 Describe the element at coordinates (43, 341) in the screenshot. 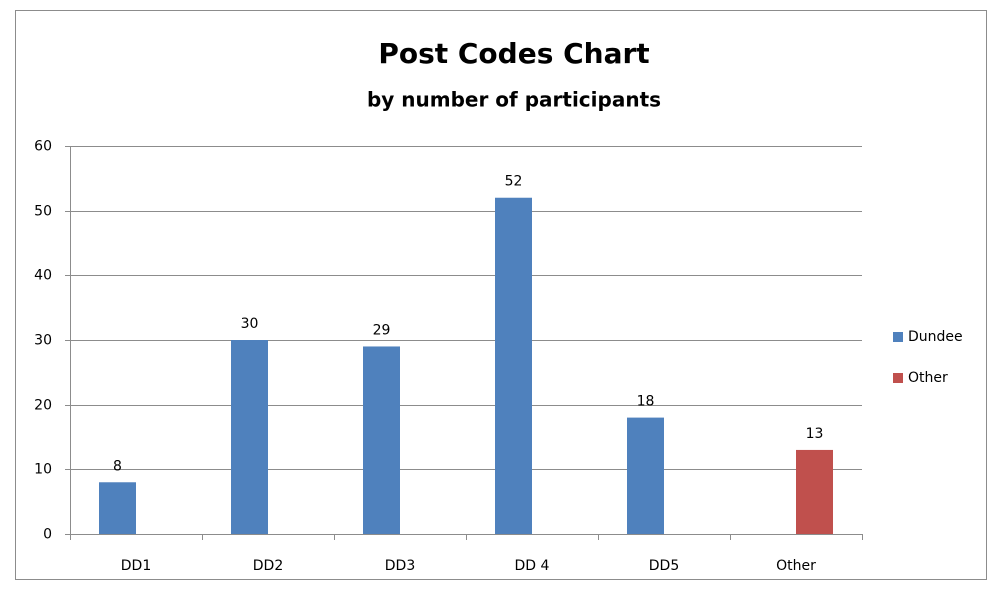

I see `y-tick-label: 30` at that location.